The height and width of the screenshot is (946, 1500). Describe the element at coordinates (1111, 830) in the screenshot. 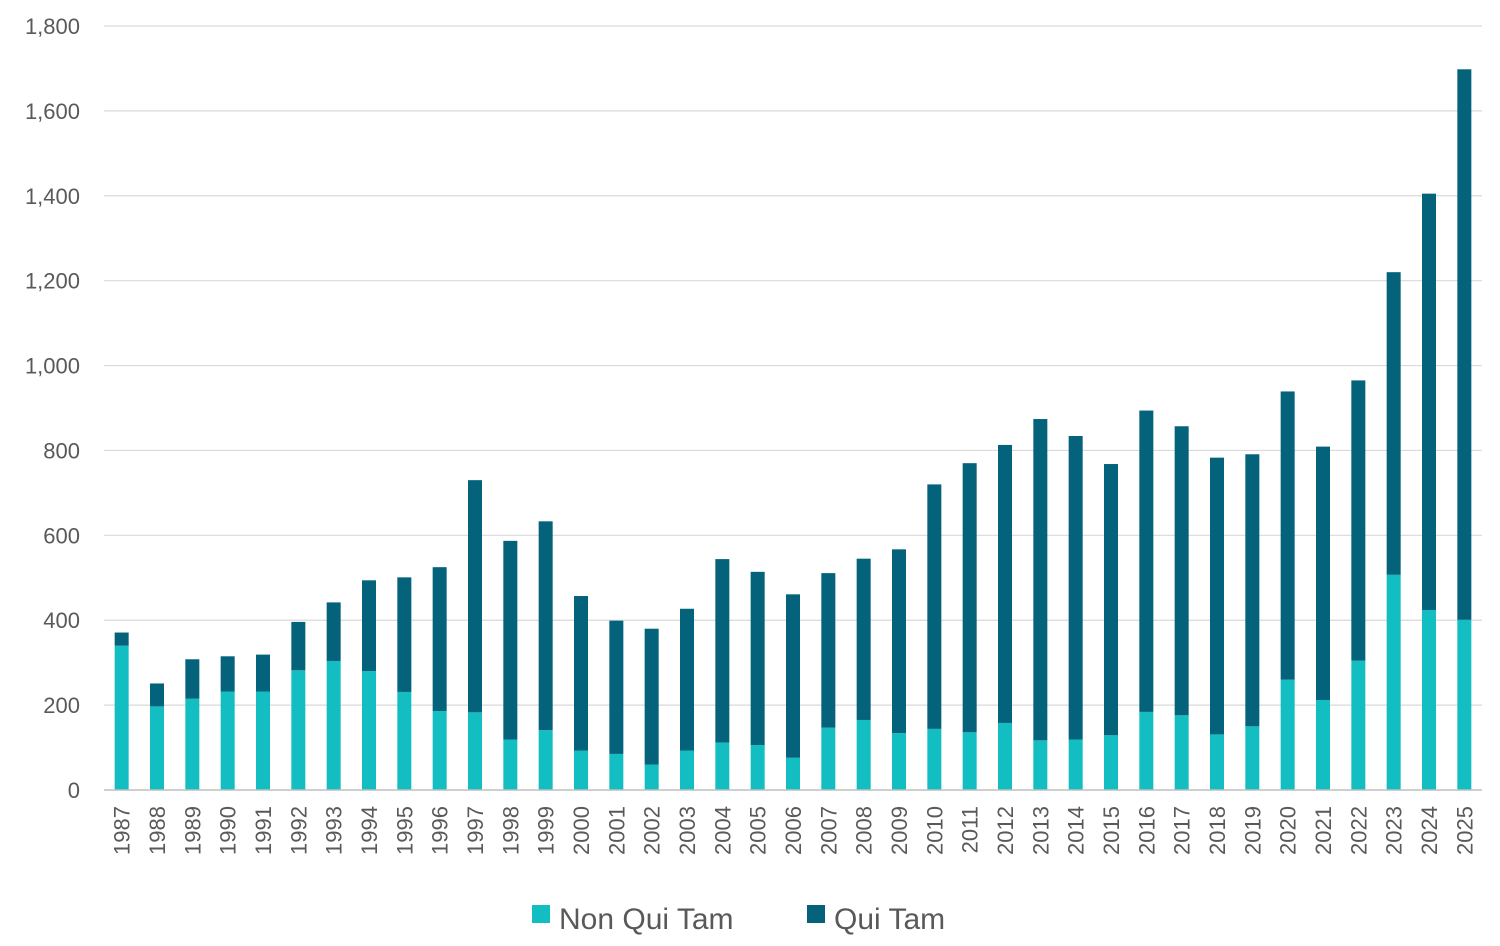

I see `x-tick-label-2015: 2015` at that location.